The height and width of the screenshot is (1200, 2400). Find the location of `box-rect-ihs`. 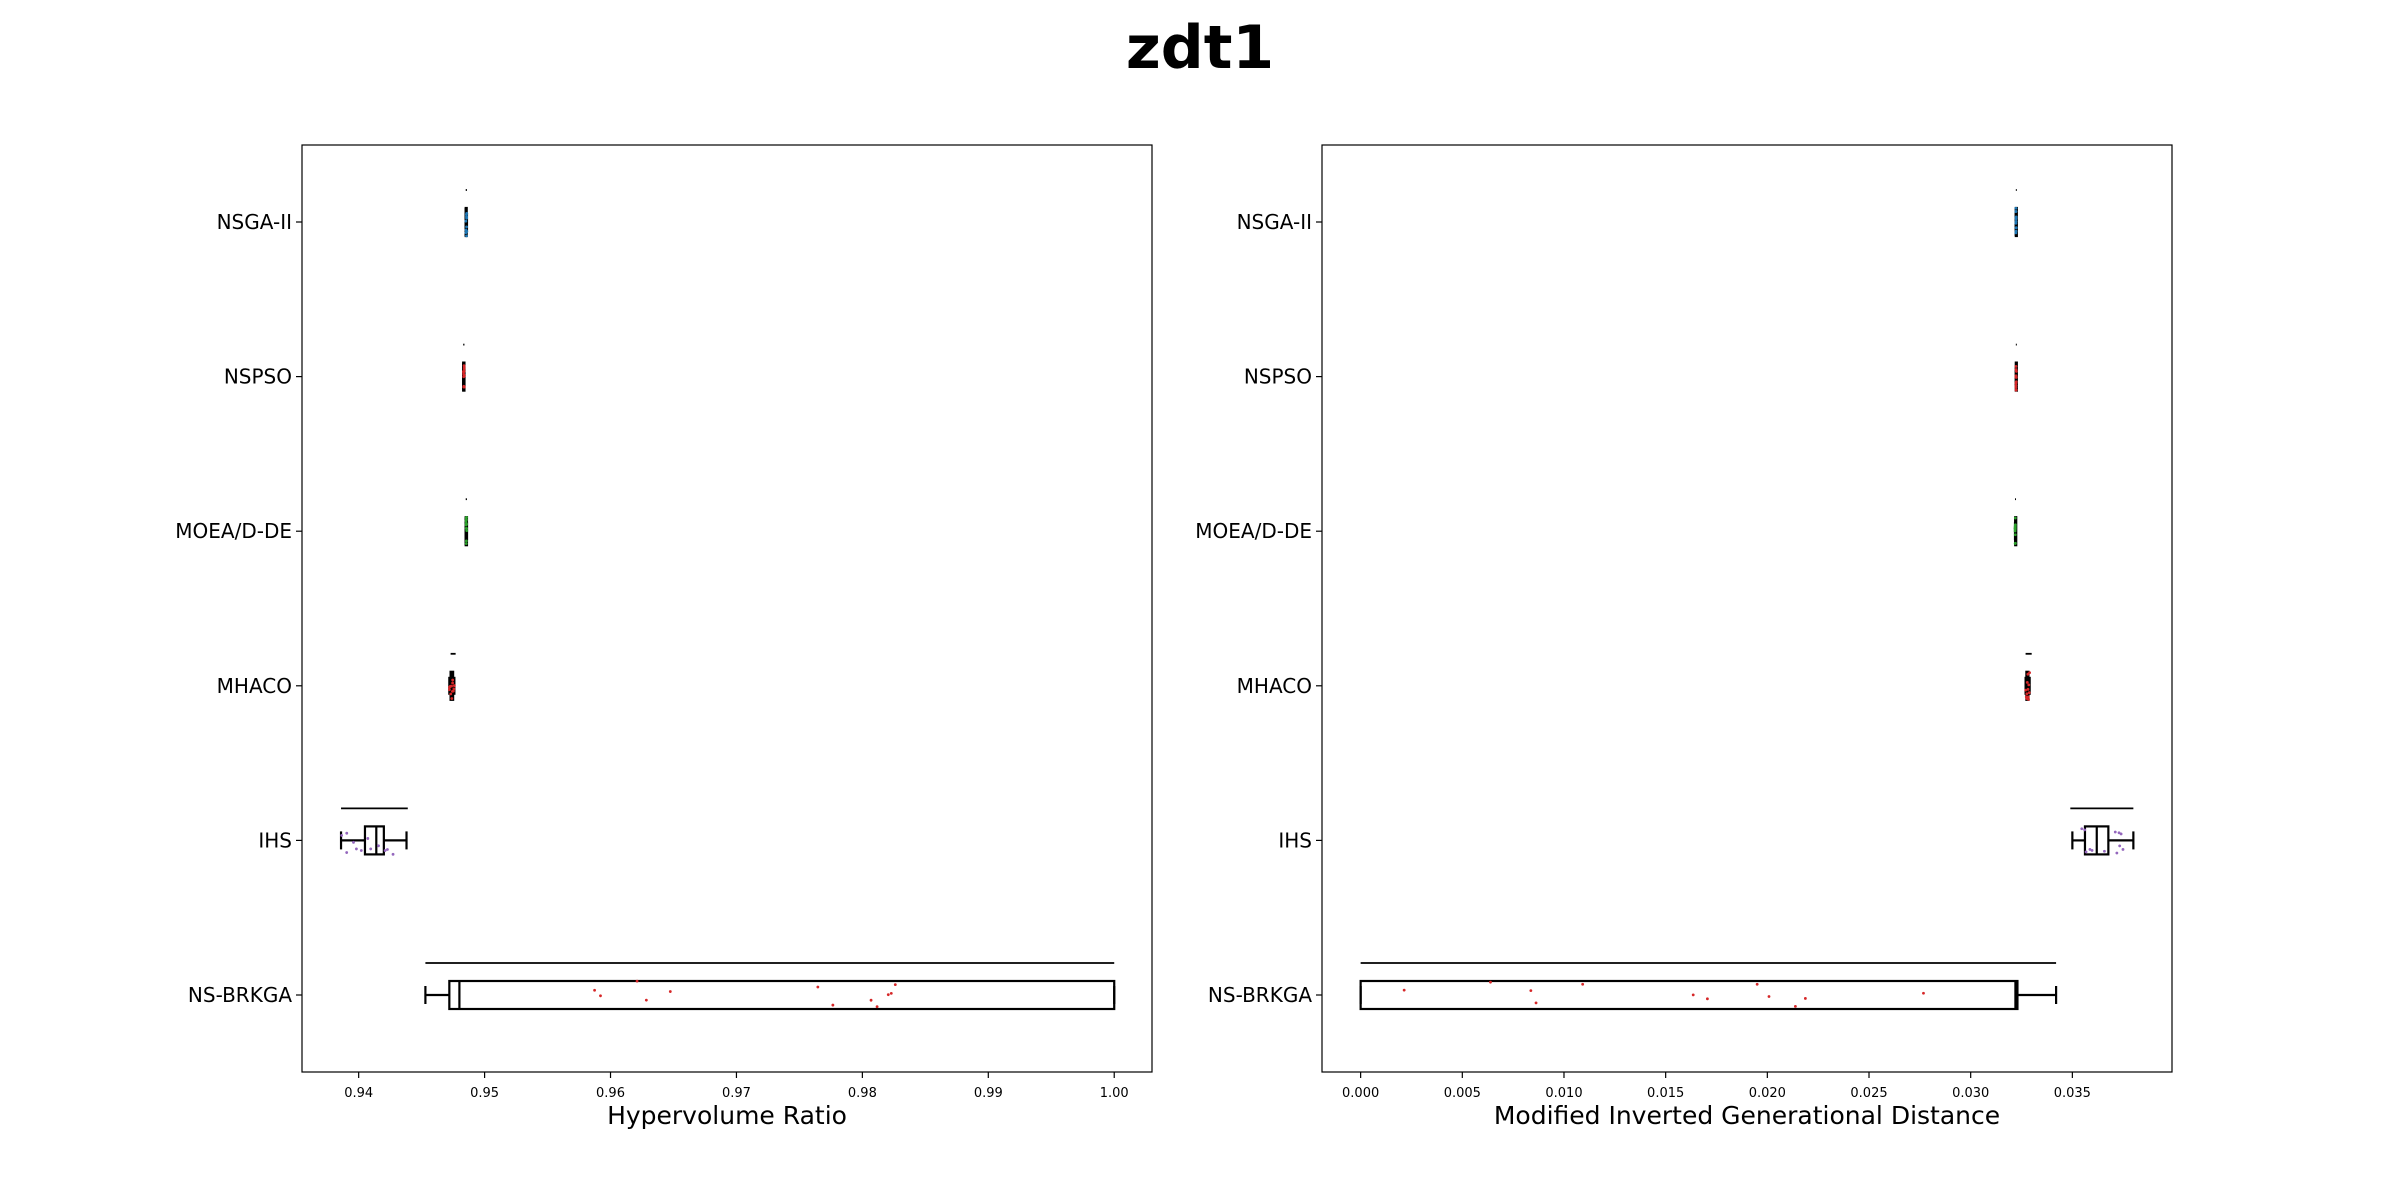

box-rect-ihs is located at coordinates (374, 840).